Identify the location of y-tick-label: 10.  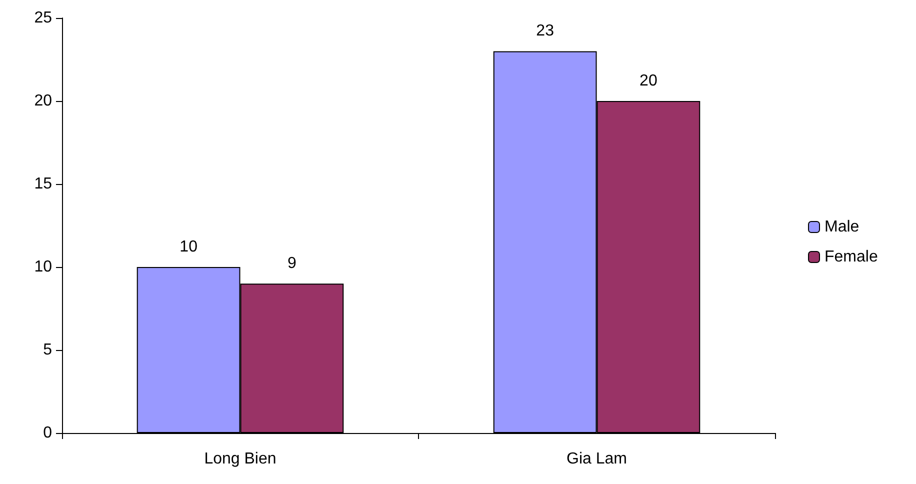
(43, 267).